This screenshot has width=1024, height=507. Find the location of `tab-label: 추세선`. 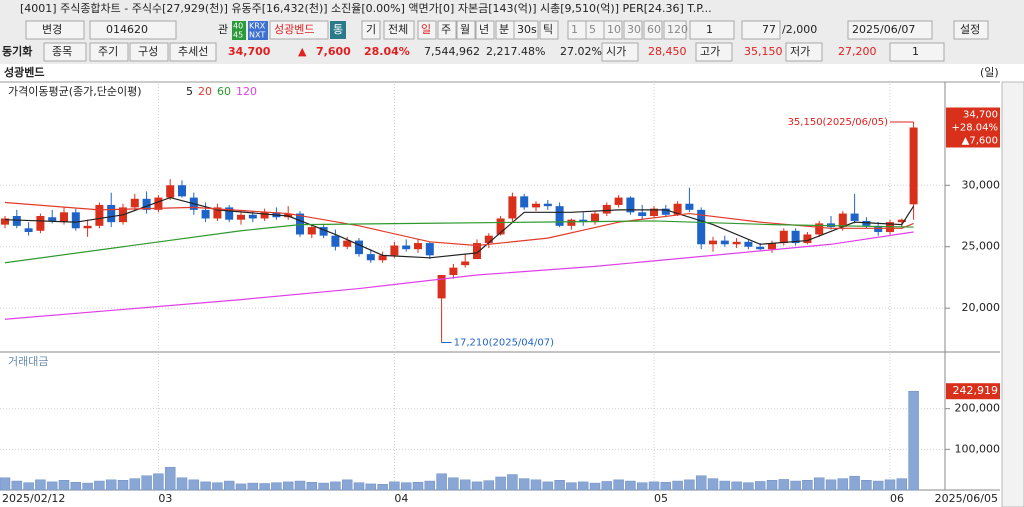

tab-label: 추세선 is located at coordinates (193, 51).